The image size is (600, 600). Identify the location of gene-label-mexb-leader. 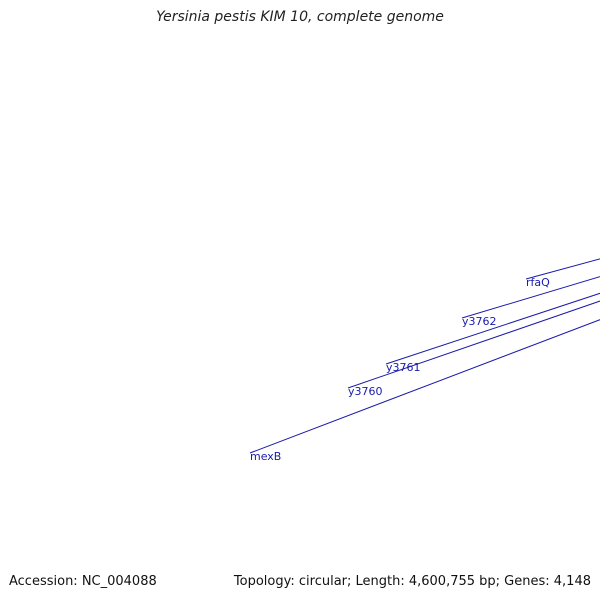
(424, 386).